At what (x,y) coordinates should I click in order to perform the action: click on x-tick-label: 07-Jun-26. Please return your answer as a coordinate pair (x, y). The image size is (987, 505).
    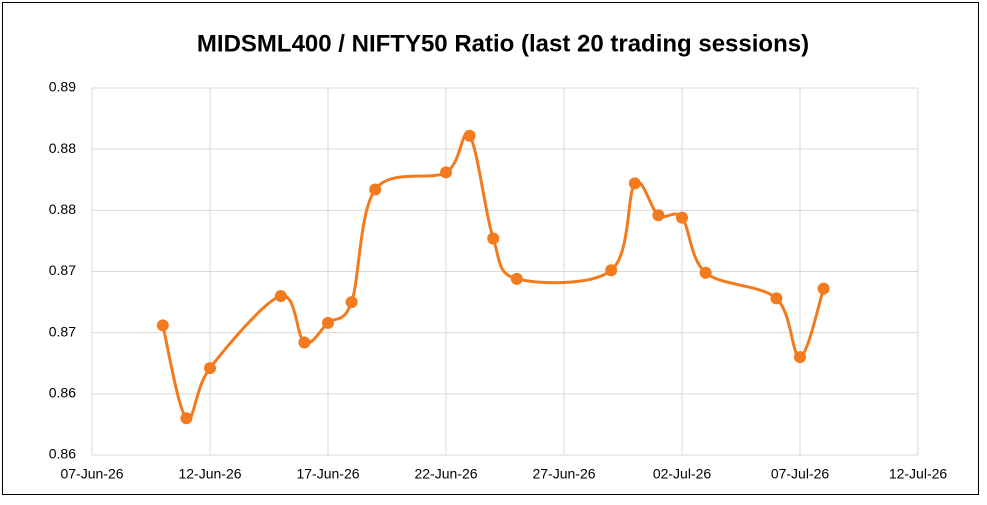
    Looking at the image, I should click on (91, 474).